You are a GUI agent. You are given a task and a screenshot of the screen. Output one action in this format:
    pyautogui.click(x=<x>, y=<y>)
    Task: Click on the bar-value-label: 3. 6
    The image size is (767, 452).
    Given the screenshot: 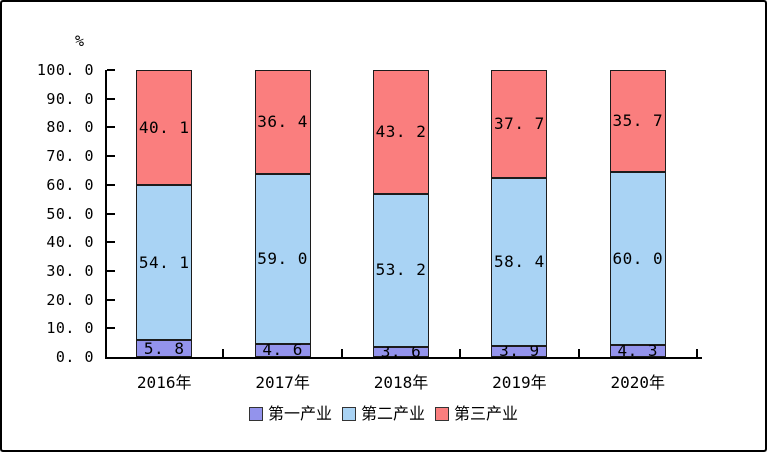 What is the action you would take?
    pyautogui.click(x=401, y=351)
    